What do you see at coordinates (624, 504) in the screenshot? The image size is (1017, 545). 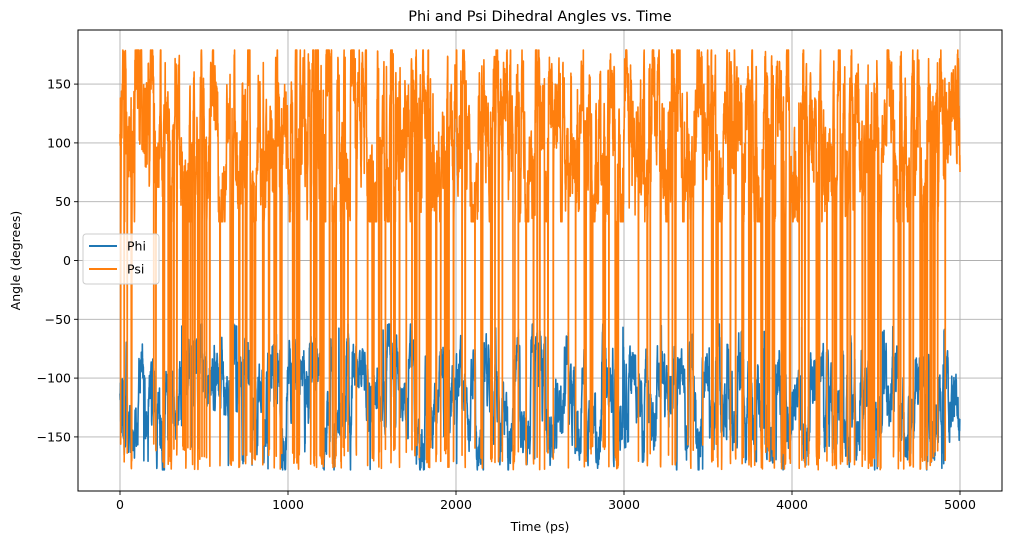 I see `x-tick-label: 3000` at bounding box center [624, 504].